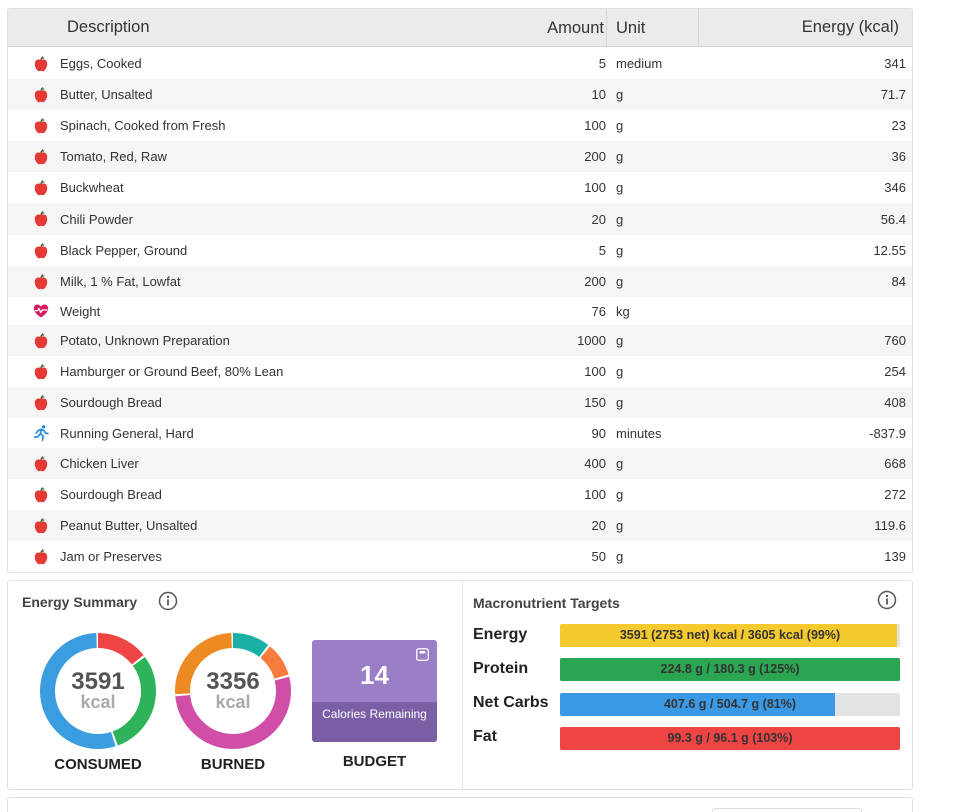 The width and height of the screenshot is (957, 812). What do you see at coordinates (887, 433) in the screenshot?
I see `row-energy: -837.9` at bounding box center [887, 433].